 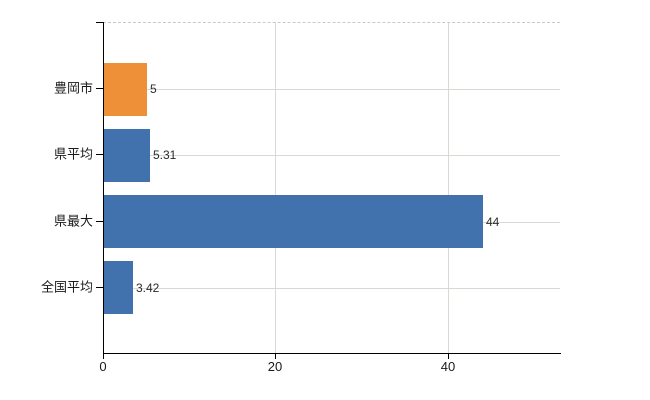 What do you see at coordinates (332, 353) in the screenshot?
I see `x-axis-line` at bounding box center [332, 353].